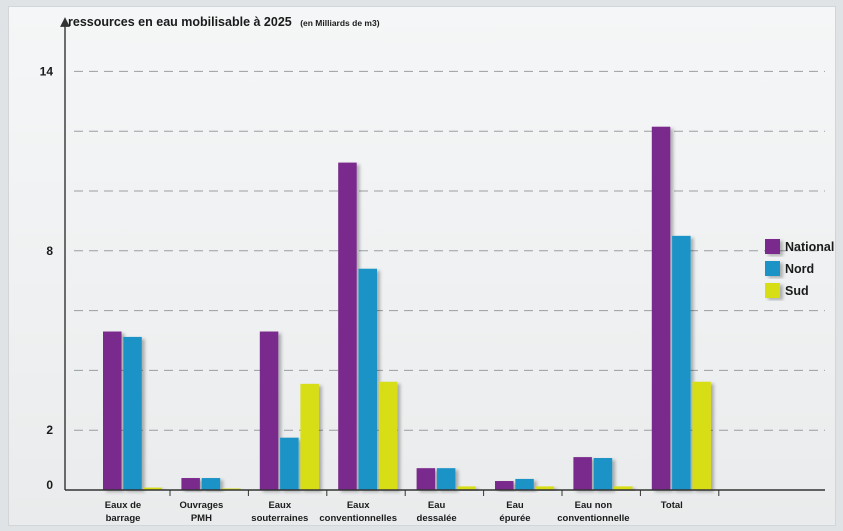 This screenshot has height=531, width=843. What do you see at coordinates (201, 505) in the screenshot?
I see `x-tick-label-line: Ouvrages` at bounding box center [201, 505].